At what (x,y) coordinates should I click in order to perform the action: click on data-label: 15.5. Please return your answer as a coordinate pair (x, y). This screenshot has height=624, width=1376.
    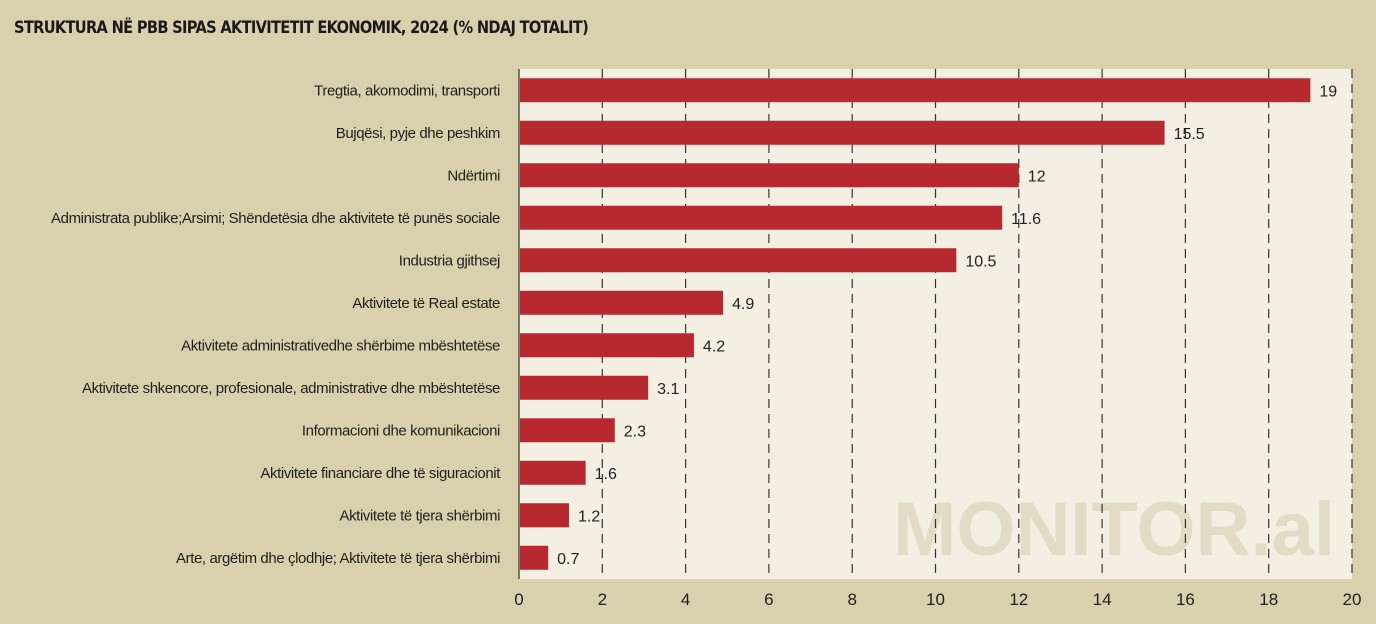
    Looking at the image, I should click on (1189, 134).